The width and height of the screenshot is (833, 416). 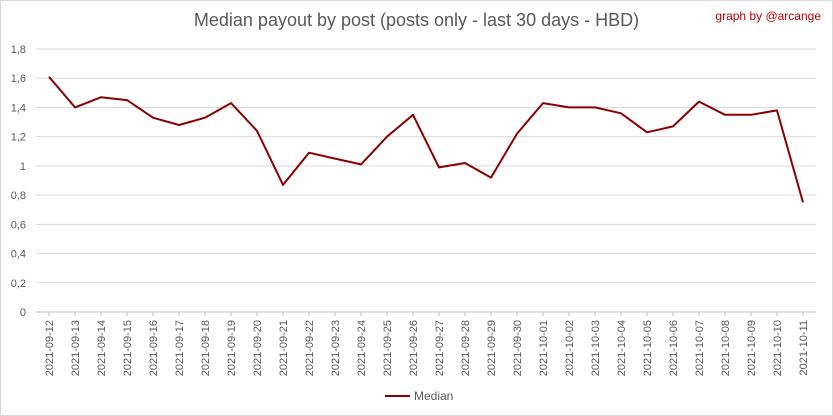 I want to click on x-tick-label: 2021-10-09, so click(x=752, y=348).